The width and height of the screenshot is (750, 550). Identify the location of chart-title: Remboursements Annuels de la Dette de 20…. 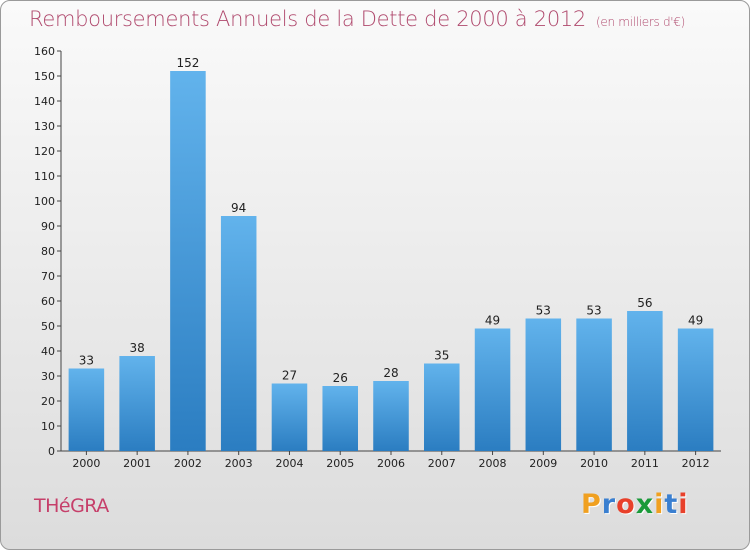
(357, 19).